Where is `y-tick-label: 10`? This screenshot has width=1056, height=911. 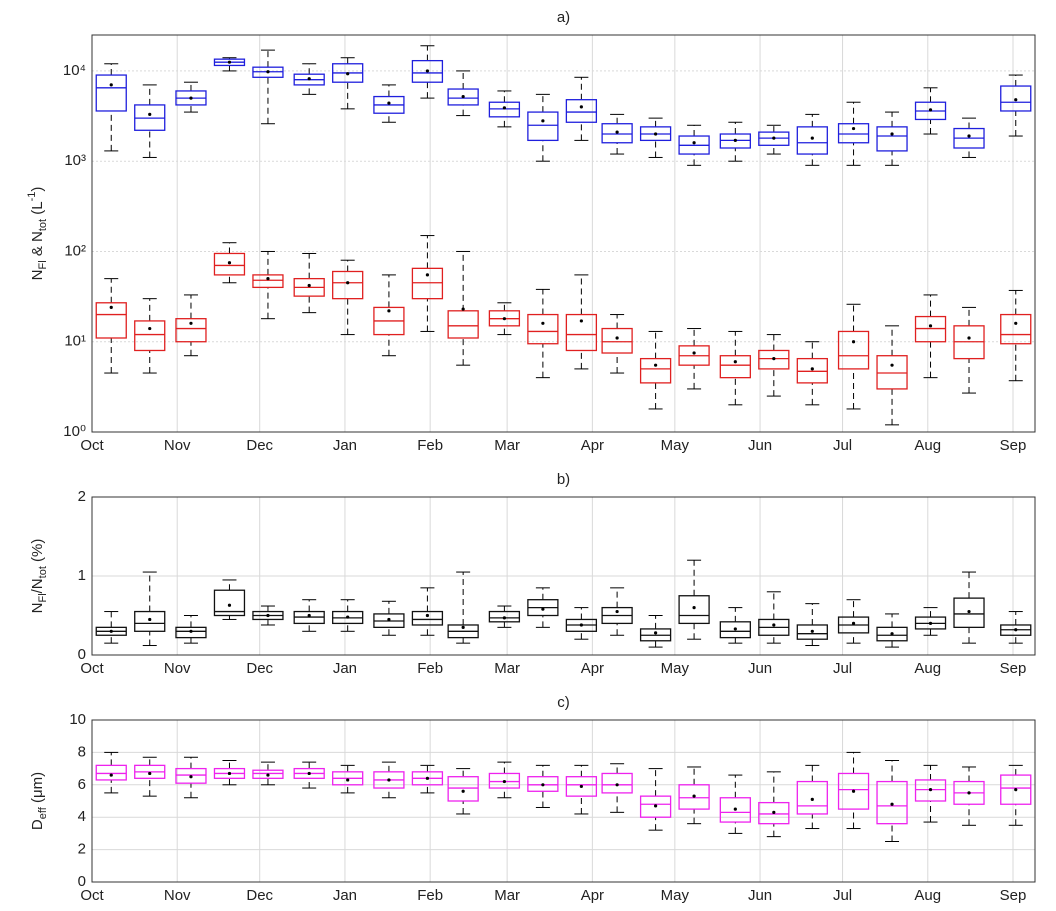 y-tick-label: 10 is located at coordinates (77, 719).